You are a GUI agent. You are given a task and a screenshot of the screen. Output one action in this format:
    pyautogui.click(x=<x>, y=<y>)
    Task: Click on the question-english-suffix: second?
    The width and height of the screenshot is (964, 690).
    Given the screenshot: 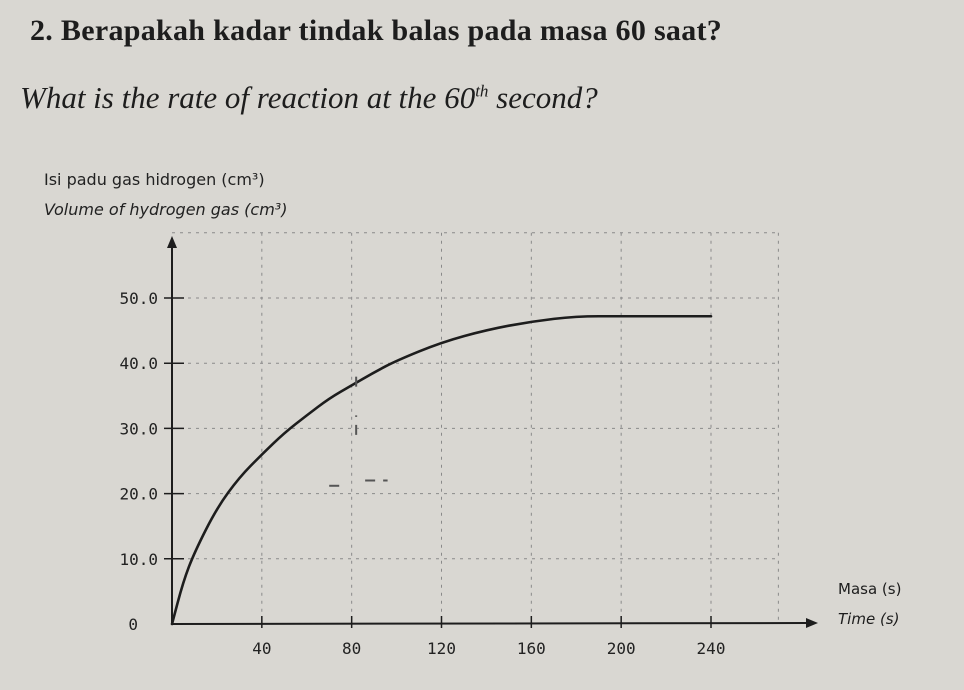 What is the action you would take?
    pyautogui.click(x=543, y=97)
    